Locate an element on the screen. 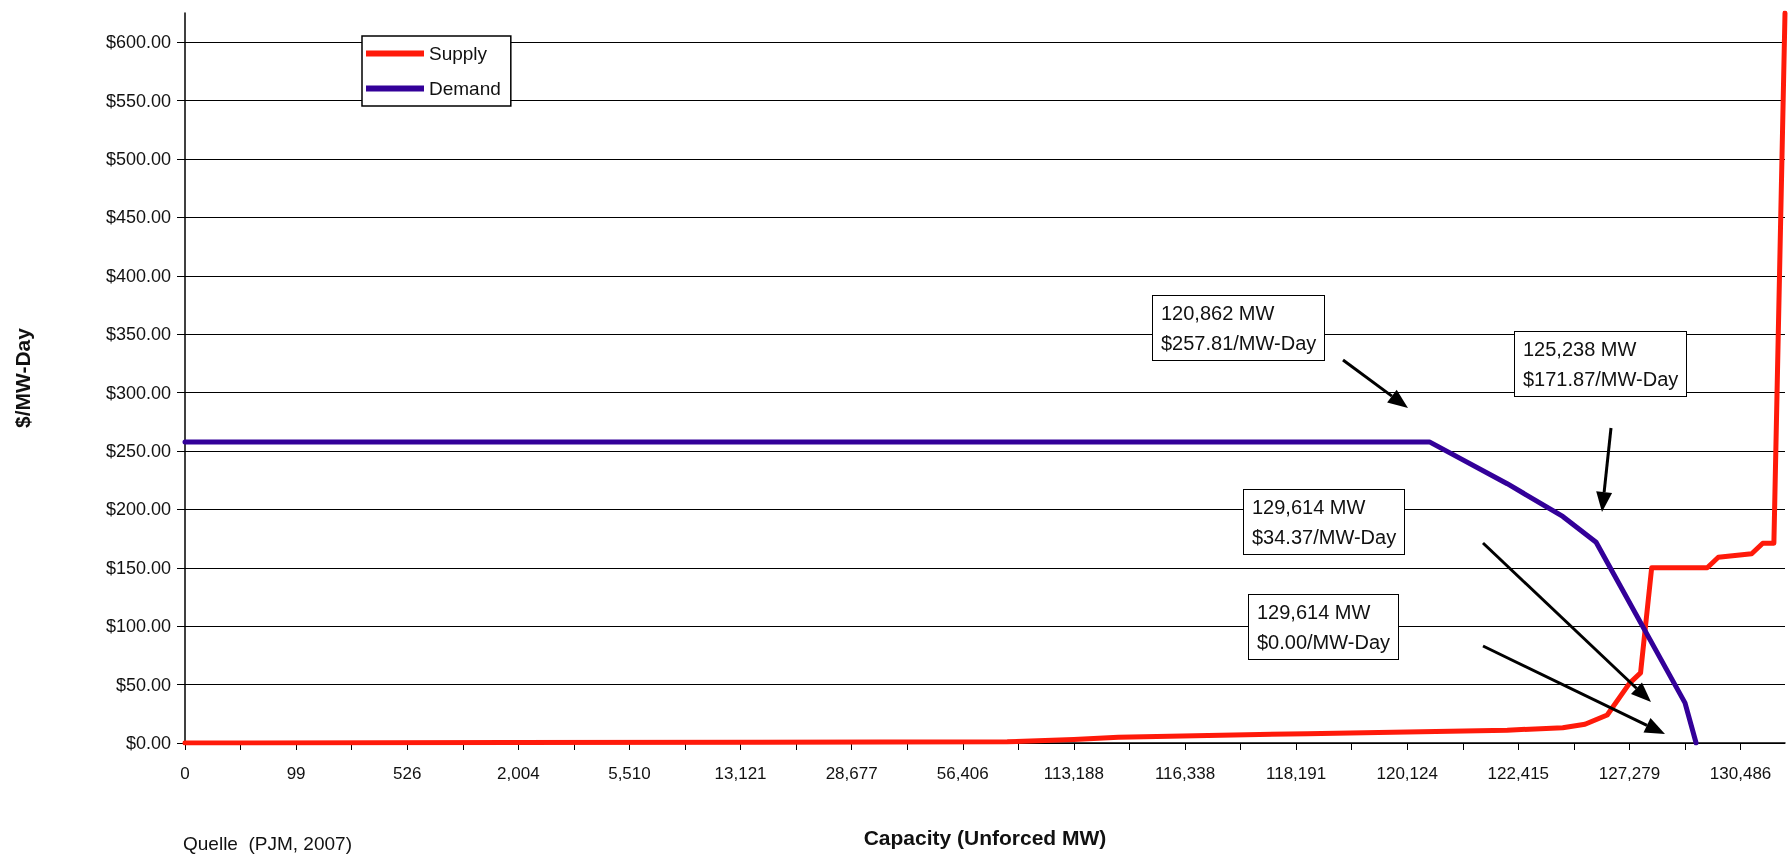  y-tick-label: $600.00 is located at coordinates (138, 42).